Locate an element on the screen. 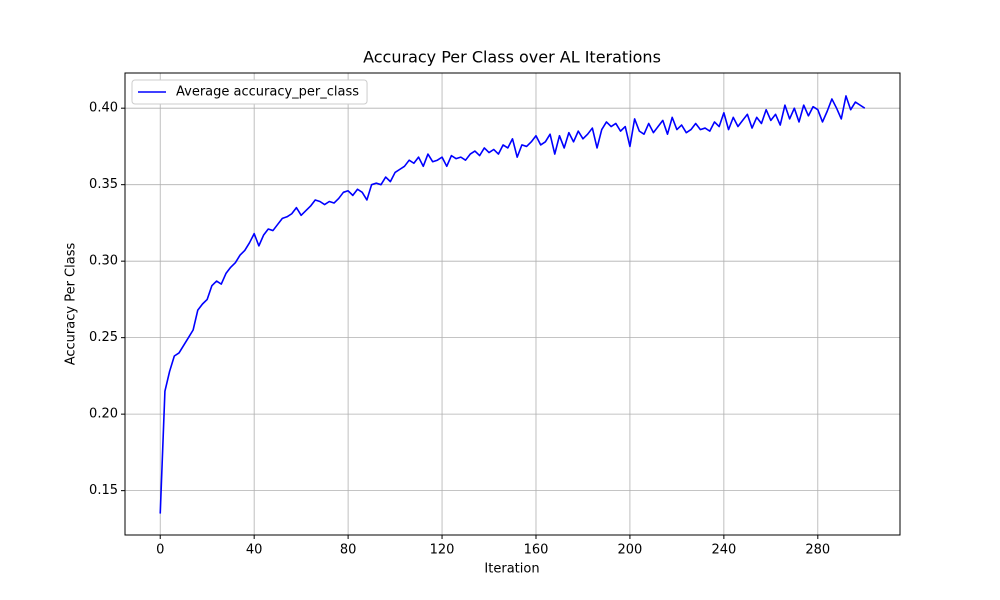 Image resolution: width=1000 pixels, height=600 pixels. chart-title: Accuracy Per Class over AL Iterations is located at coordinates (512, 57).